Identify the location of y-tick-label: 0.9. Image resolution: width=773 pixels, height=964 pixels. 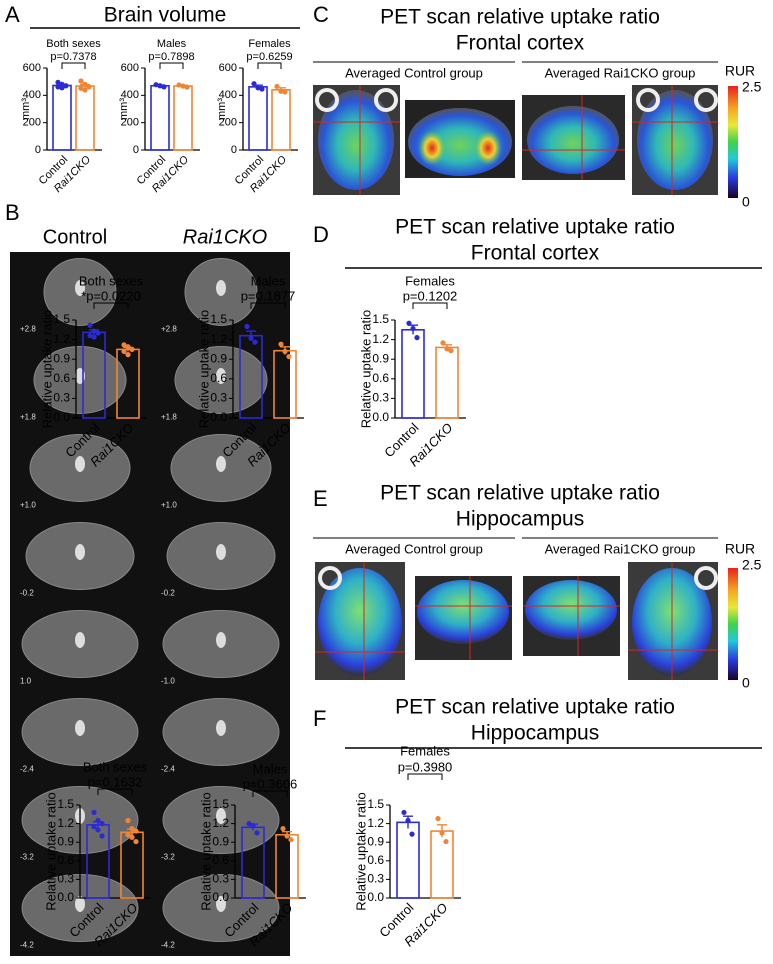
(218, 358).